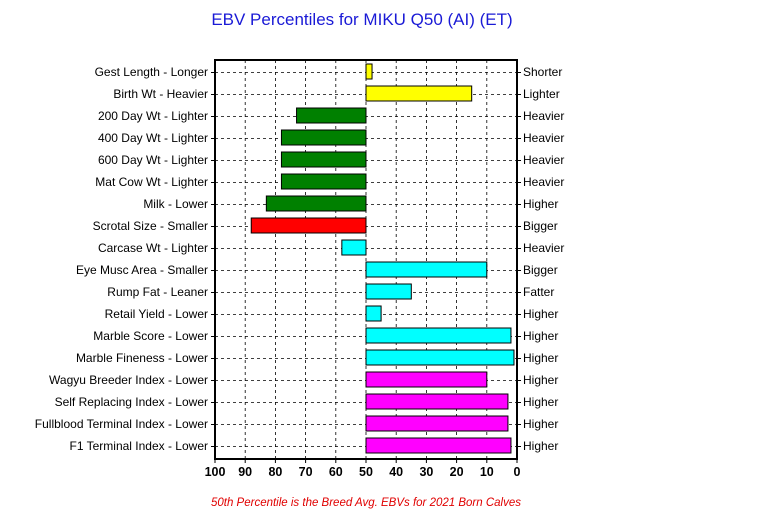 The width and height of the screenshot is (782, 513). Describe the element at coordinates (517, 472) in the screenshot. I see `x-tick-label: 0` at that location.